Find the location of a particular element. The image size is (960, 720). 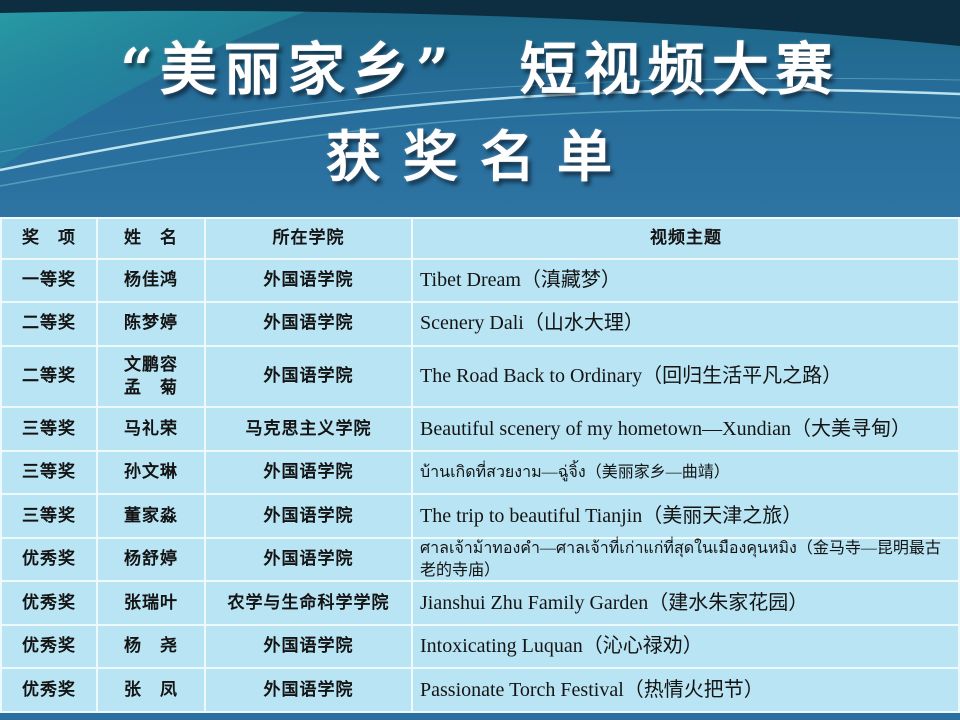

topic-cell: Scenery Dali（山水大理） is located at coordinates (685, 324).